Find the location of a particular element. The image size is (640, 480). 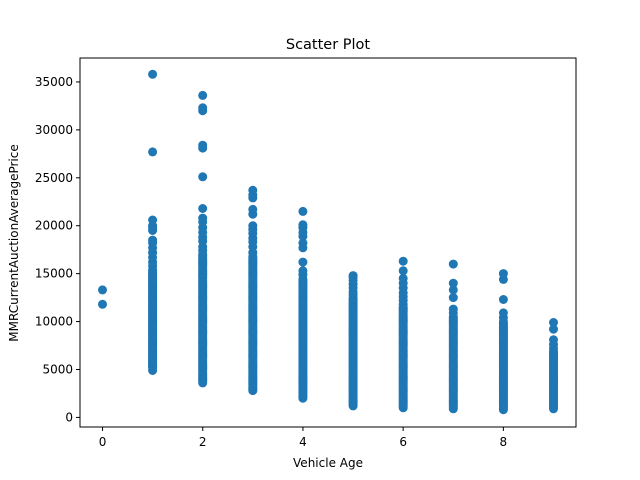

x-tick-label: 8 is located at coordinates (504, 442).